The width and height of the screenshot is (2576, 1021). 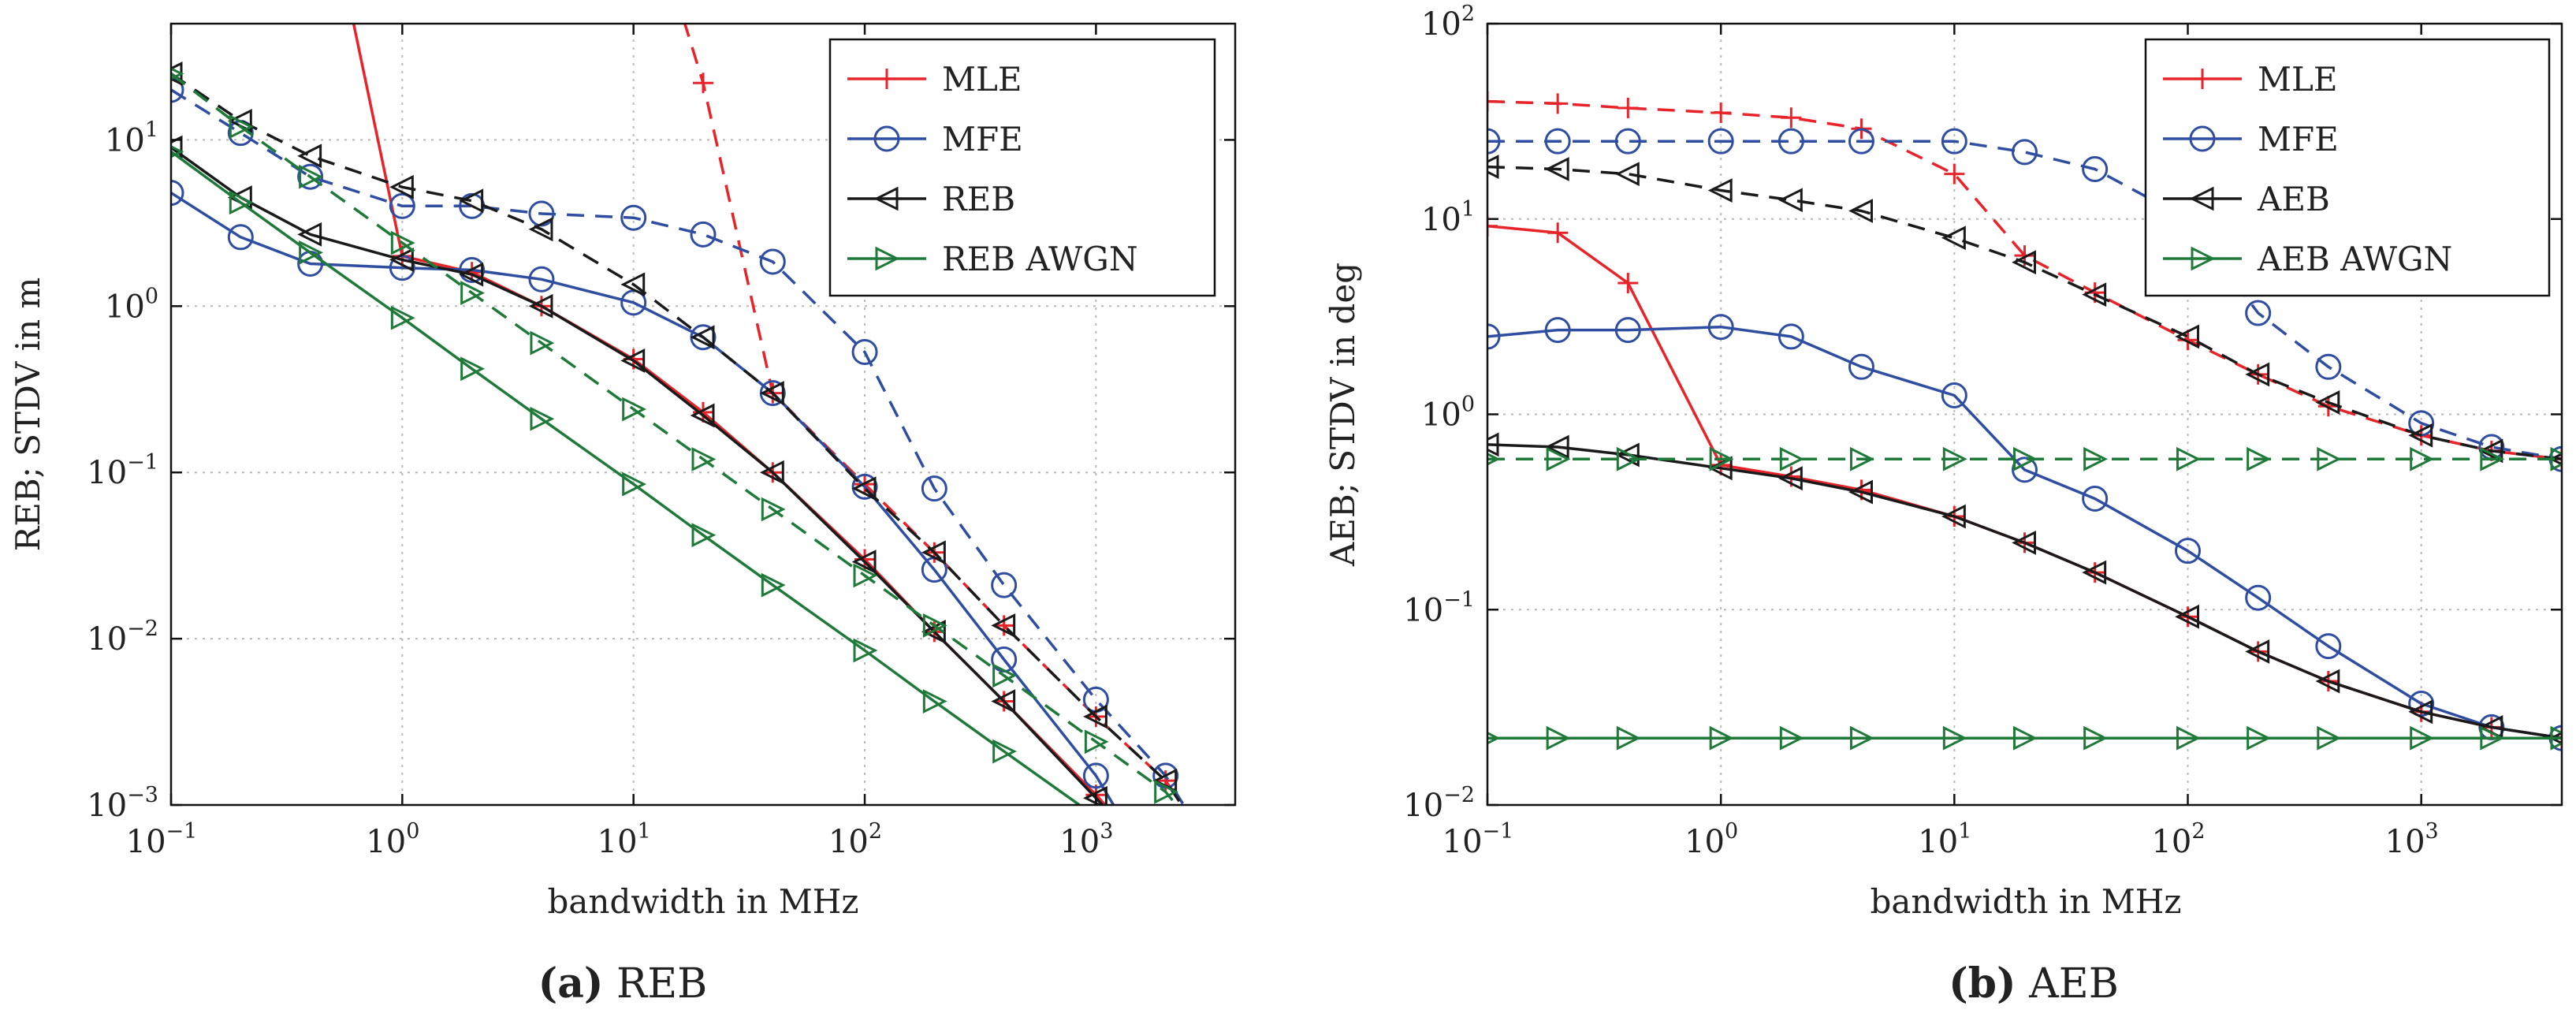 What do you see at coordinates (982, 139) in the screenshot?
I see `legend-label: MFE` at bounding box center [982, 139].